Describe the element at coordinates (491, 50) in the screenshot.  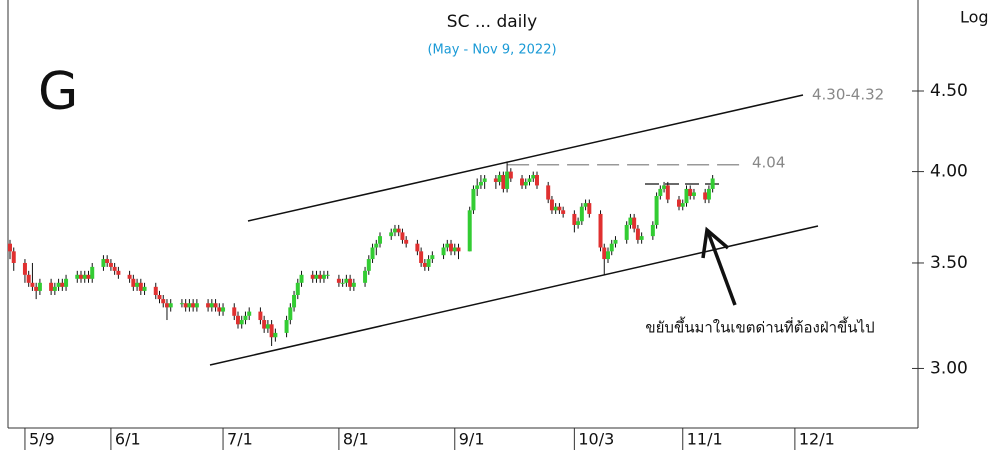
I see `chart-subtitle: (May - Nov 9, 2022)` at that location.